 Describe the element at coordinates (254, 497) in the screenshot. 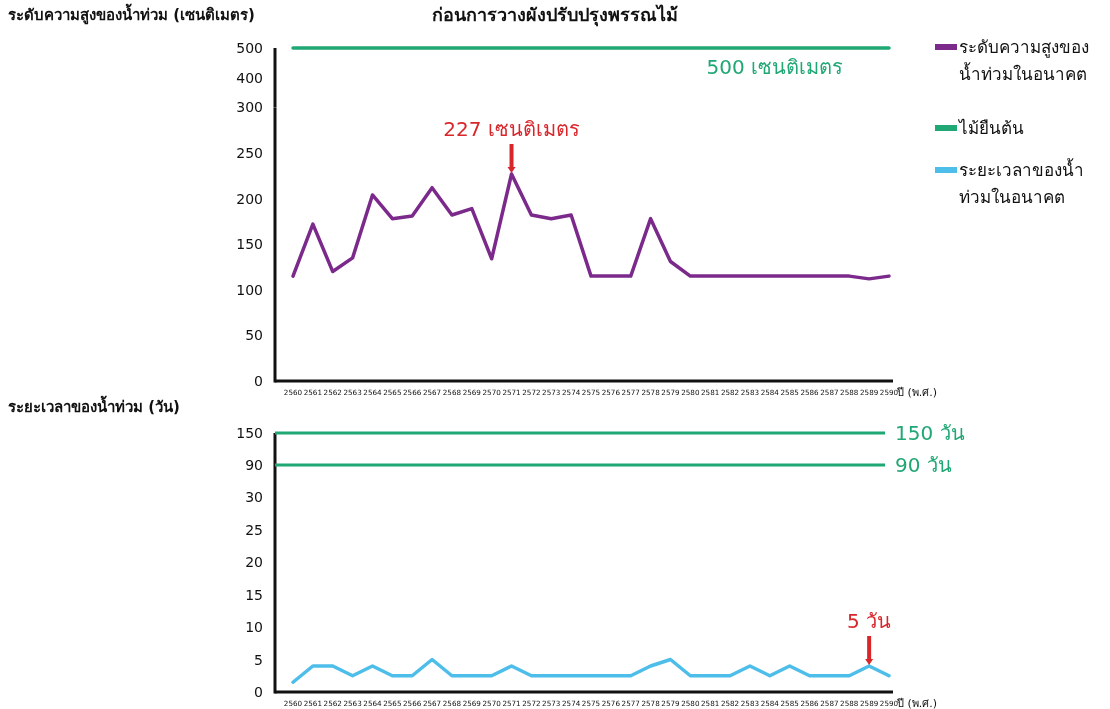

I see `y-tick-label: 30` at that location.